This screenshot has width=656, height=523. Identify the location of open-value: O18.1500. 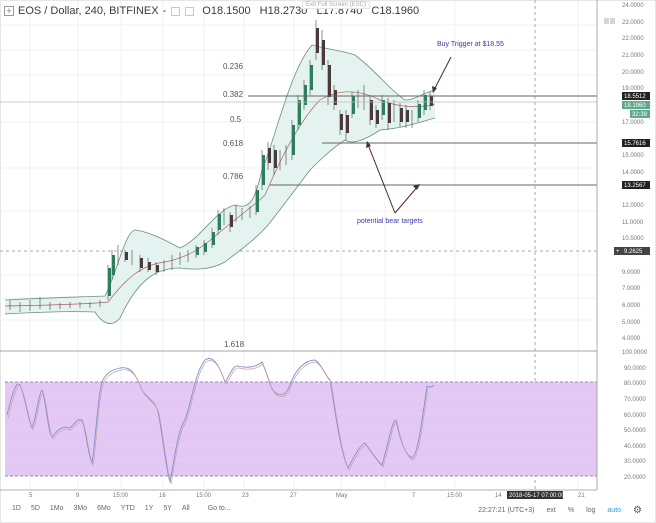
(226, 11).